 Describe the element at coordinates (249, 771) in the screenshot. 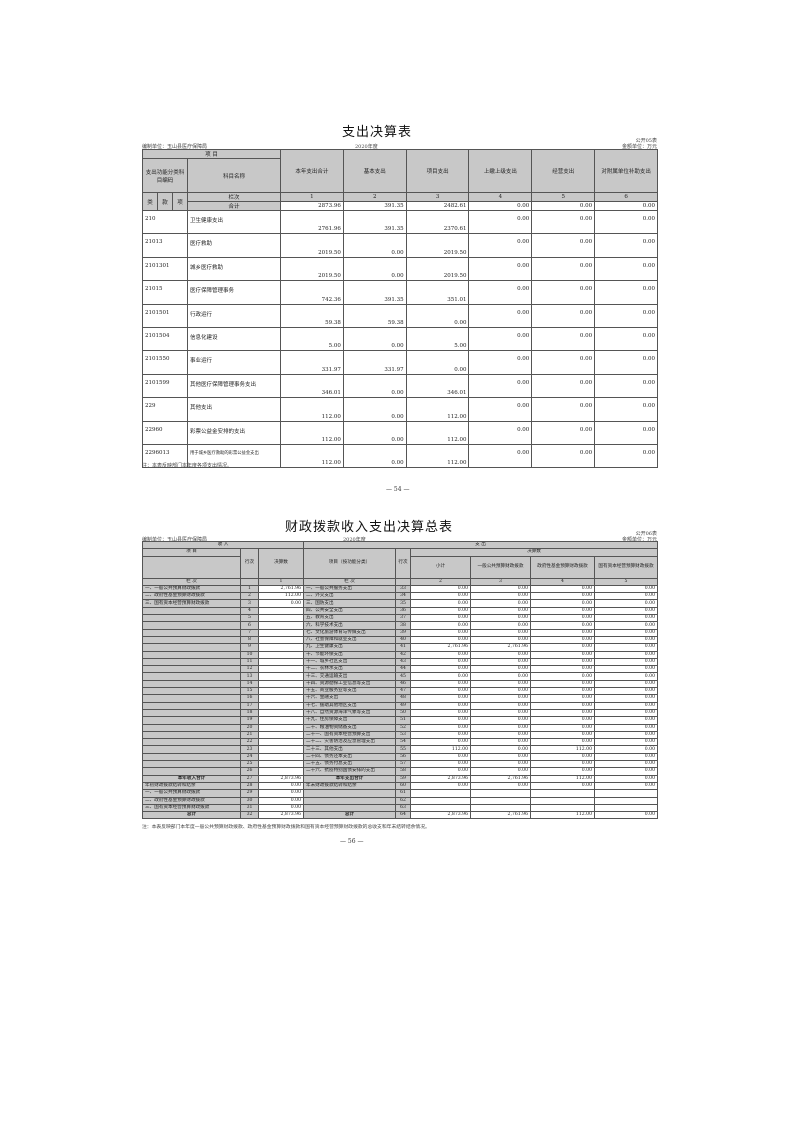

I see `income-line: 26` at that location.